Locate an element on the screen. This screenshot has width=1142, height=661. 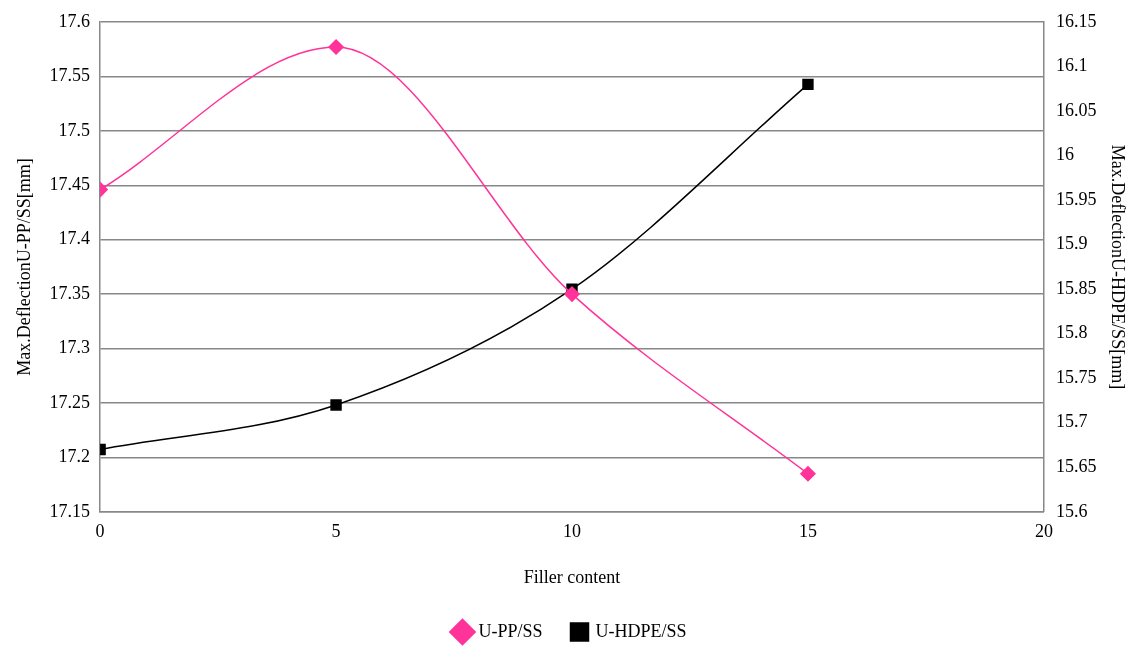
y2-tick-label: 15.75 is located at coordinates (1076, 376).